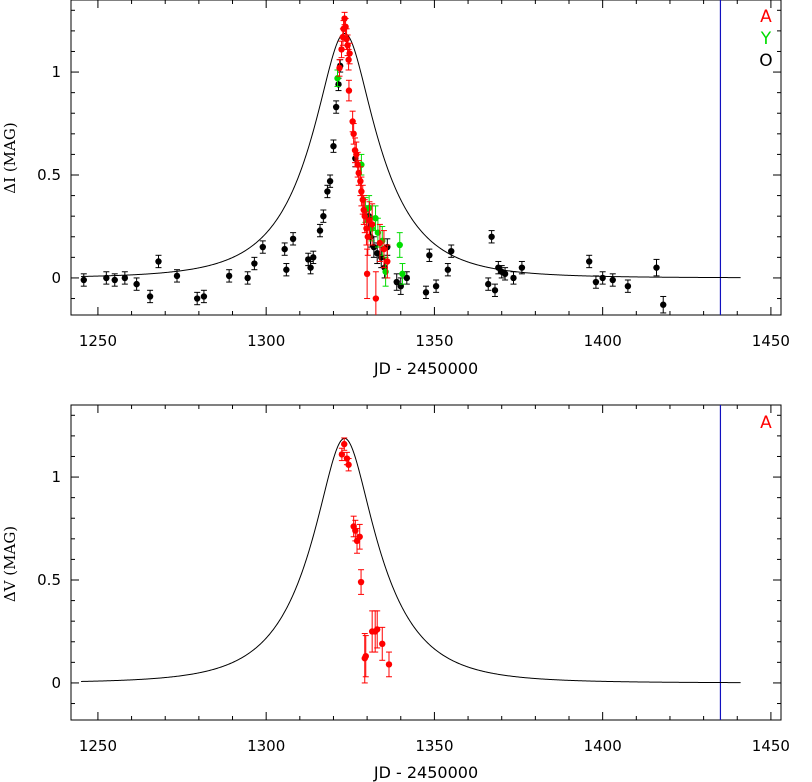  I want to click on legend-entry: O, so click(765, 61).